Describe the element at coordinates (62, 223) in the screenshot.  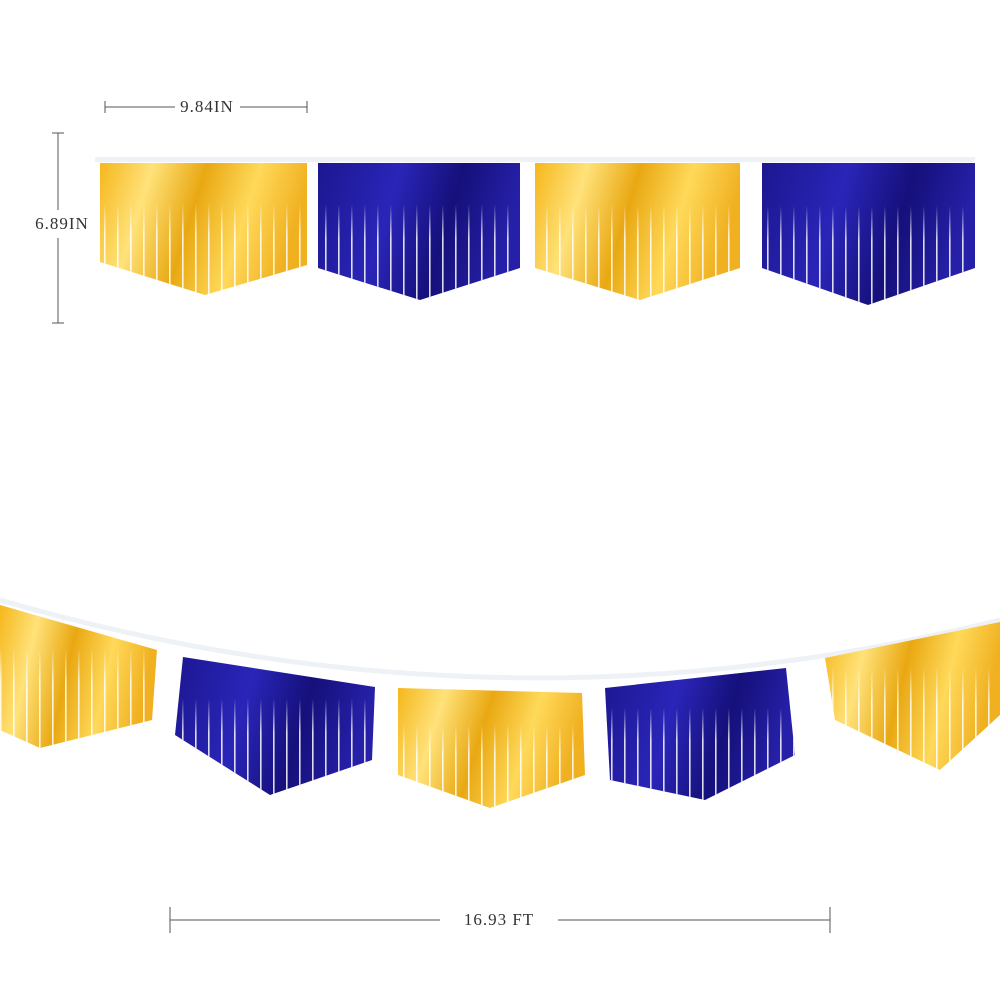
I see `height-label: 6.89IN` at that location.